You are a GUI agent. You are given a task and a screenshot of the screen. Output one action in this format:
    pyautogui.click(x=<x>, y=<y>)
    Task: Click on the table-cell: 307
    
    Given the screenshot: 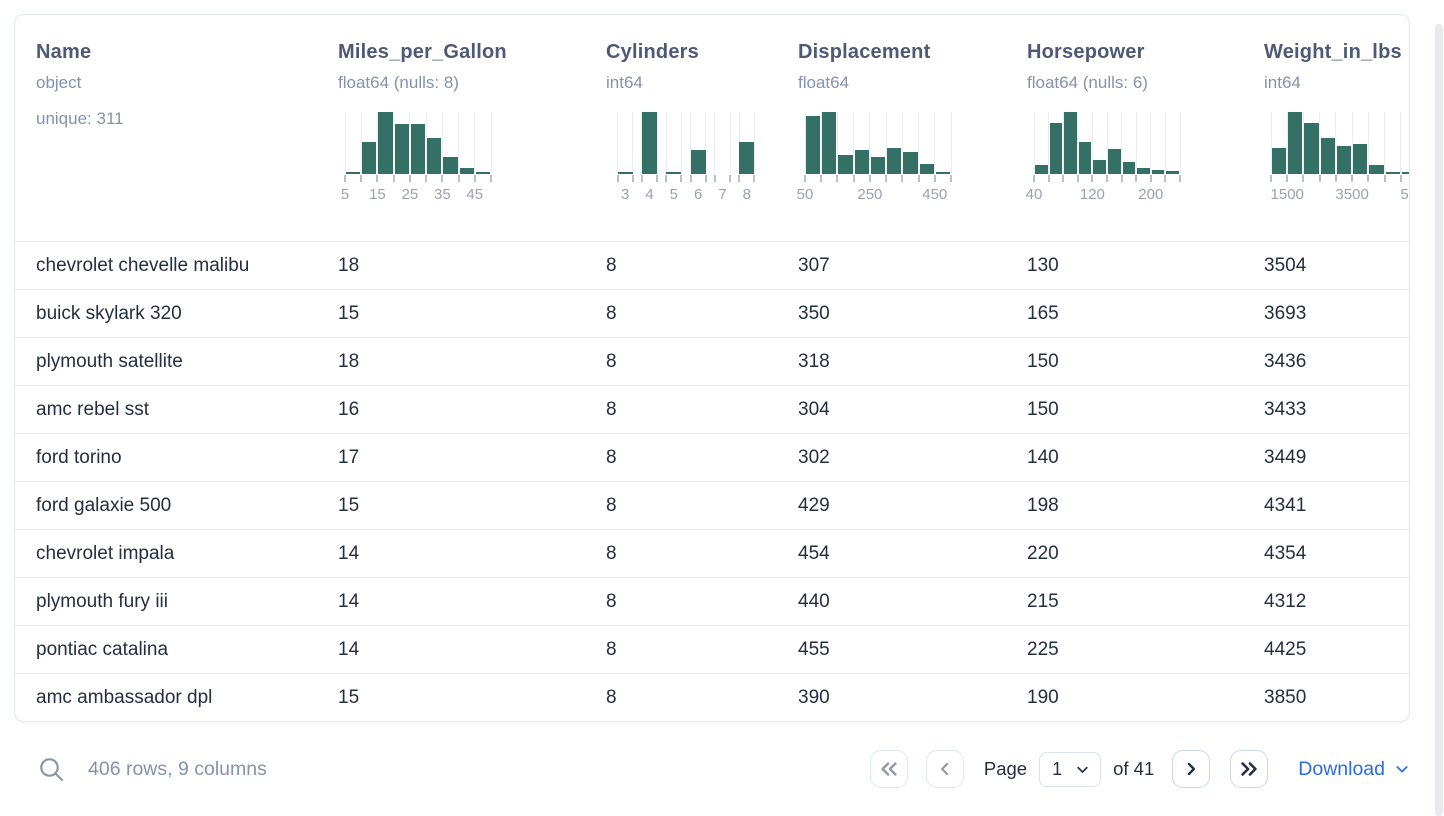 What is the action you would take?
    pyautogui.click(x=814, y=265)
    